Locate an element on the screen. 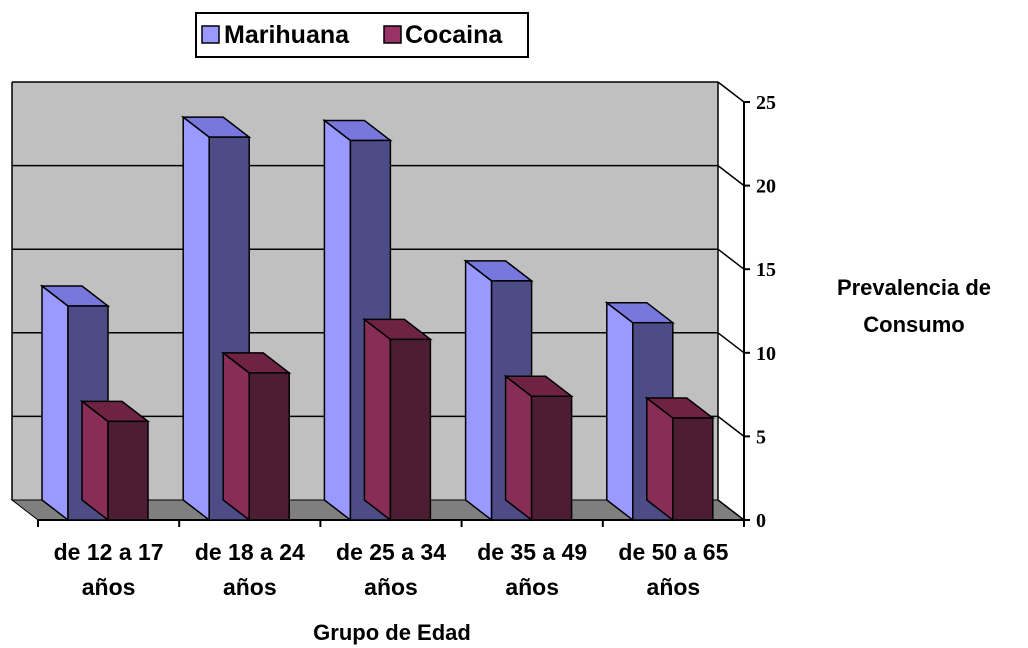 Image resolution: width=1028 pixels, height=648 pixels. x-category-label-line: de 50 a 65 is located at coordinates (673, 552).